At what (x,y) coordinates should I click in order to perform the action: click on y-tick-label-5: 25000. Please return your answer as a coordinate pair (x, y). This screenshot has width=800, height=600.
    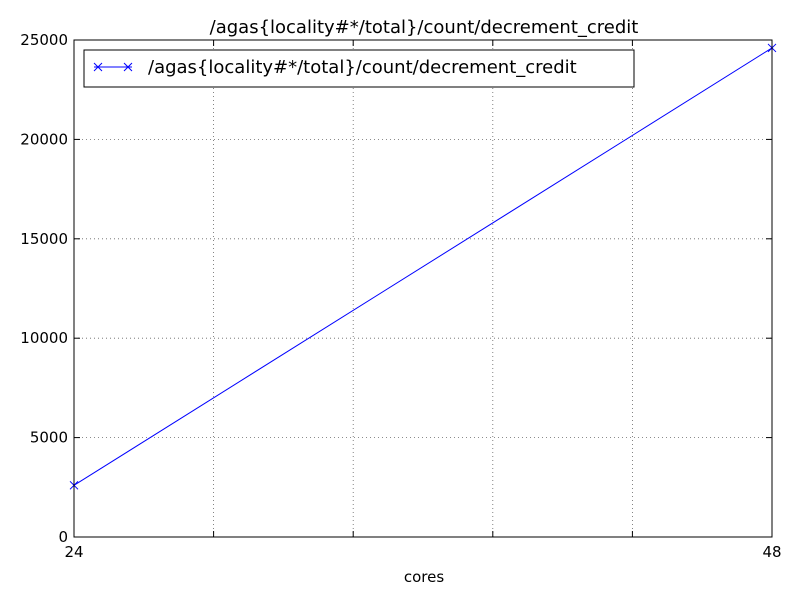
    Looking at the image, I should click on (44, 40).